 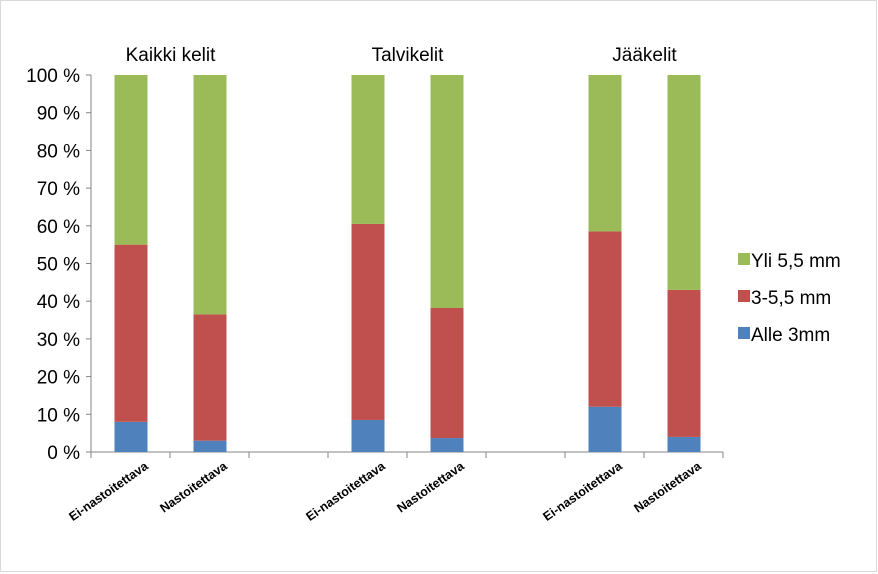 What do you see at coordinates (58, 378) in the screenshot?
I see `y-tick-label: 20 %` at bounding box center [58, 378].